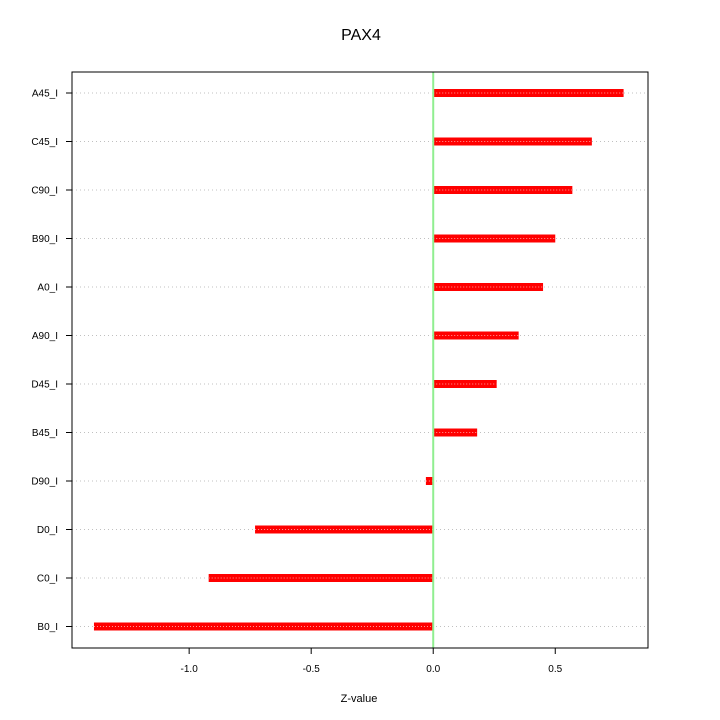  What do you see at coordinates (47, 579) in the screenshot?
I see `y-tick-label: C0_I` at bounding box center [47, 579].